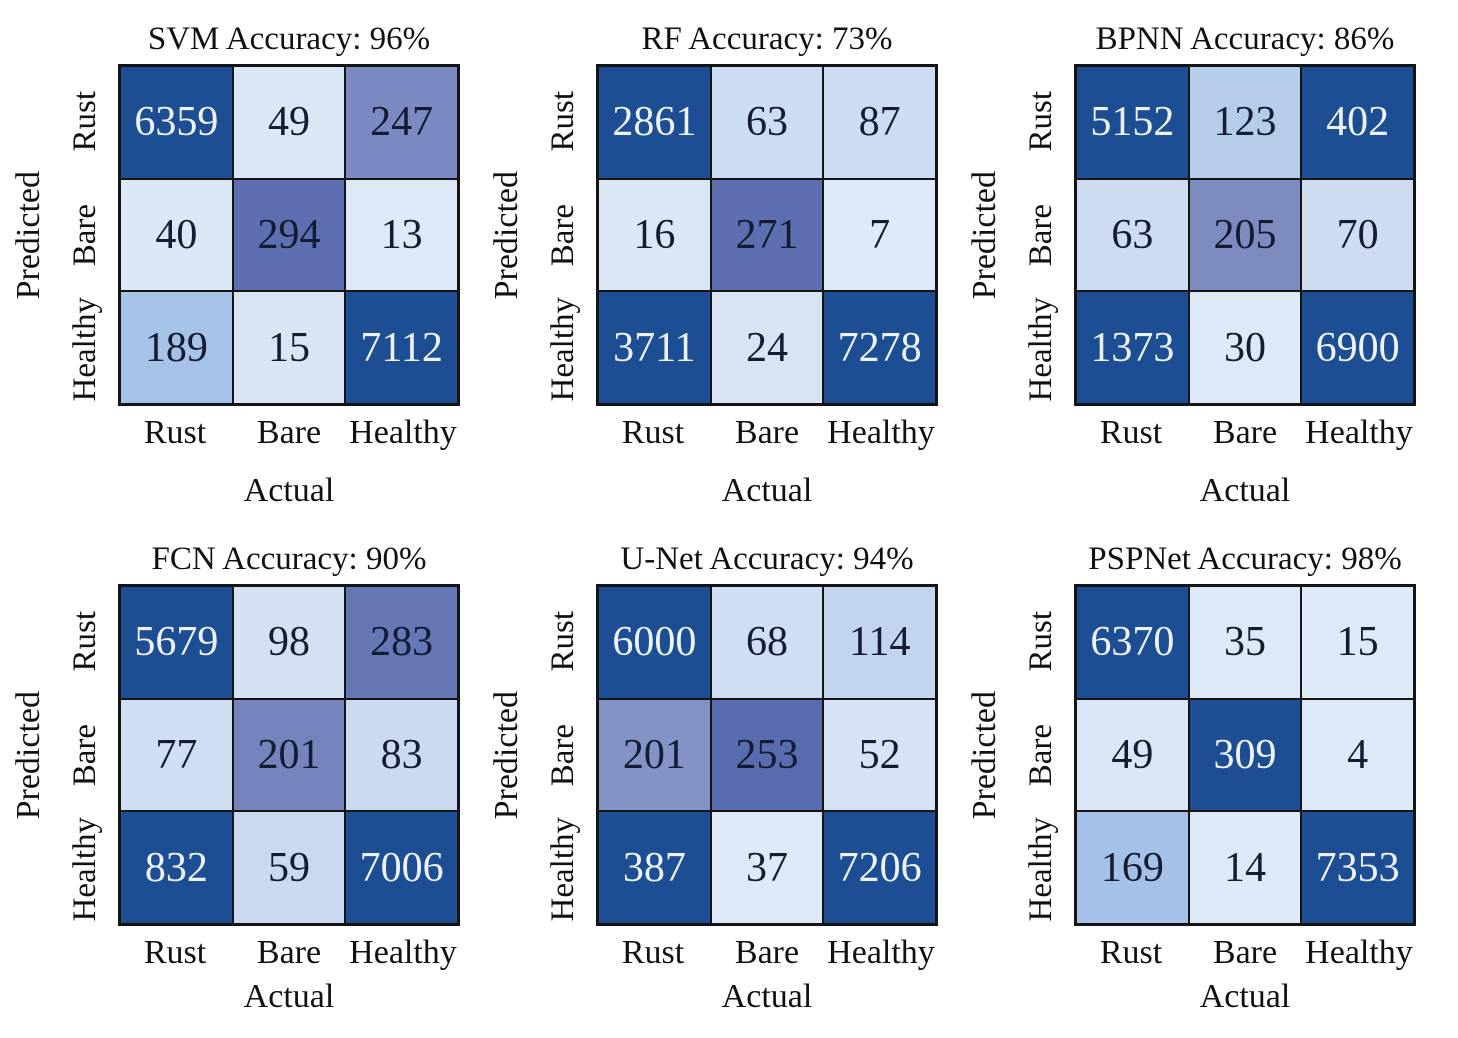 Image resolution: width=1458 pixels, height=1038 pixels. I want to click on matrix-cell-r1c0: 49, so click(1132, 755).